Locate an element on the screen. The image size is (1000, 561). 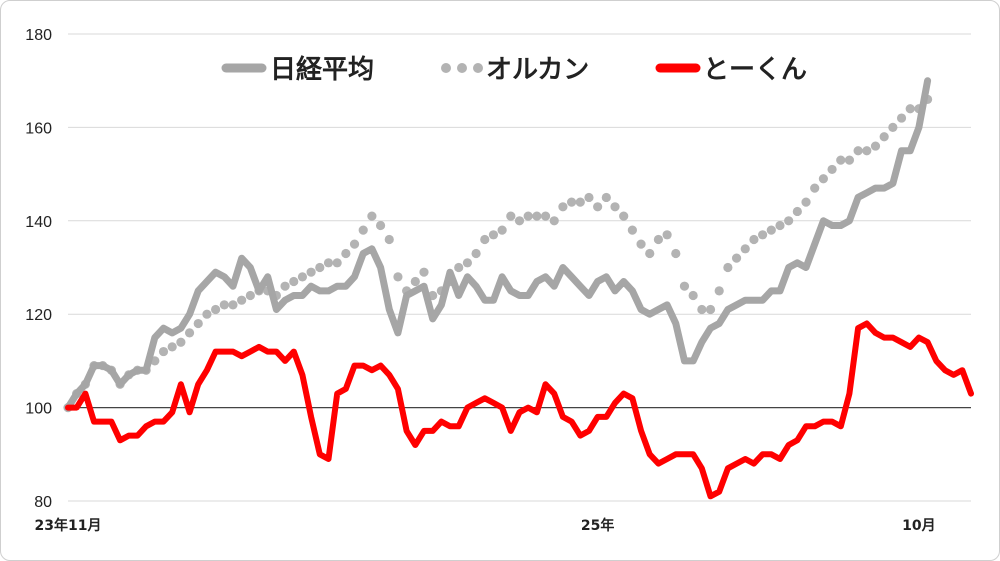
x-tick-label: 25年 is located at coordinates (597, 525).